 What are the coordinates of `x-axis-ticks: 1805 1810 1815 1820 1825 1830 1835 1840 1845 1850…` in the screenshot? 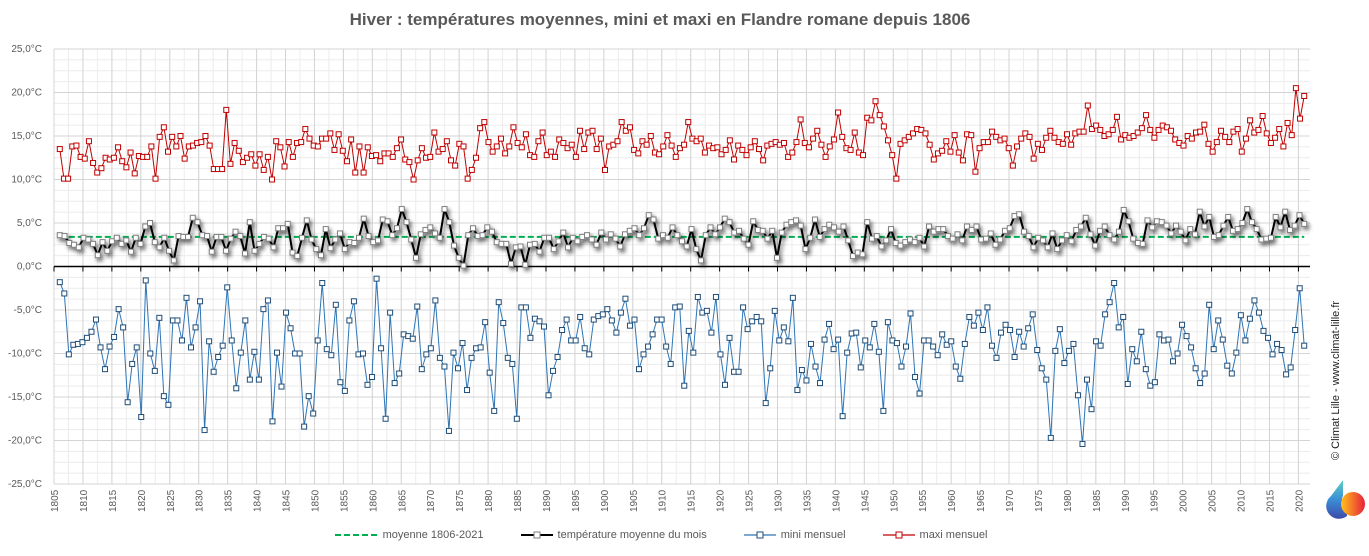 It's located at (677, 500).